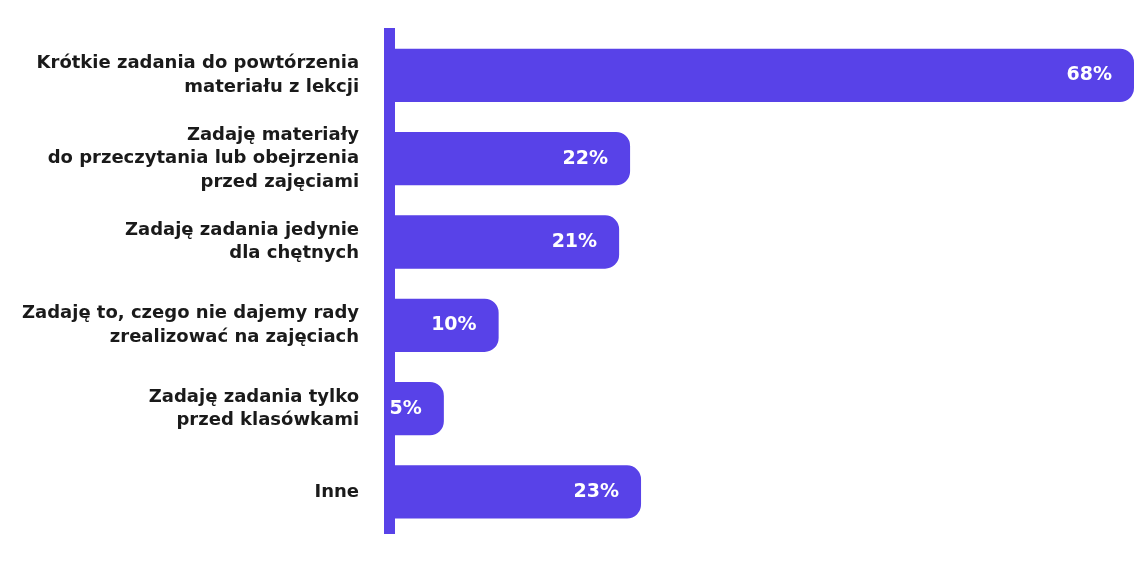 The image size is (1134, 579). What do you see at coordinates (454, 323) in the screenshot?
I see `data-label: 10%` at bounding box center [454, 323].